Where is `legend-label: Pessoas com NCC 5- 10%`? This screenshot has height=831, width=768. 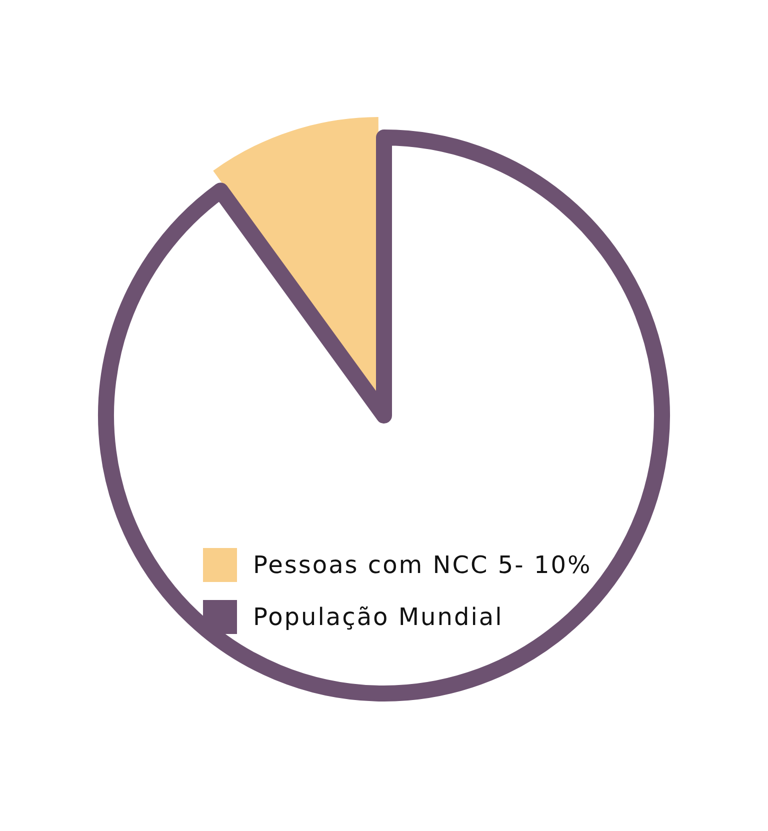 legend-label: Pessoas com NCC 5- 10% is located at coordinates (422, 565).